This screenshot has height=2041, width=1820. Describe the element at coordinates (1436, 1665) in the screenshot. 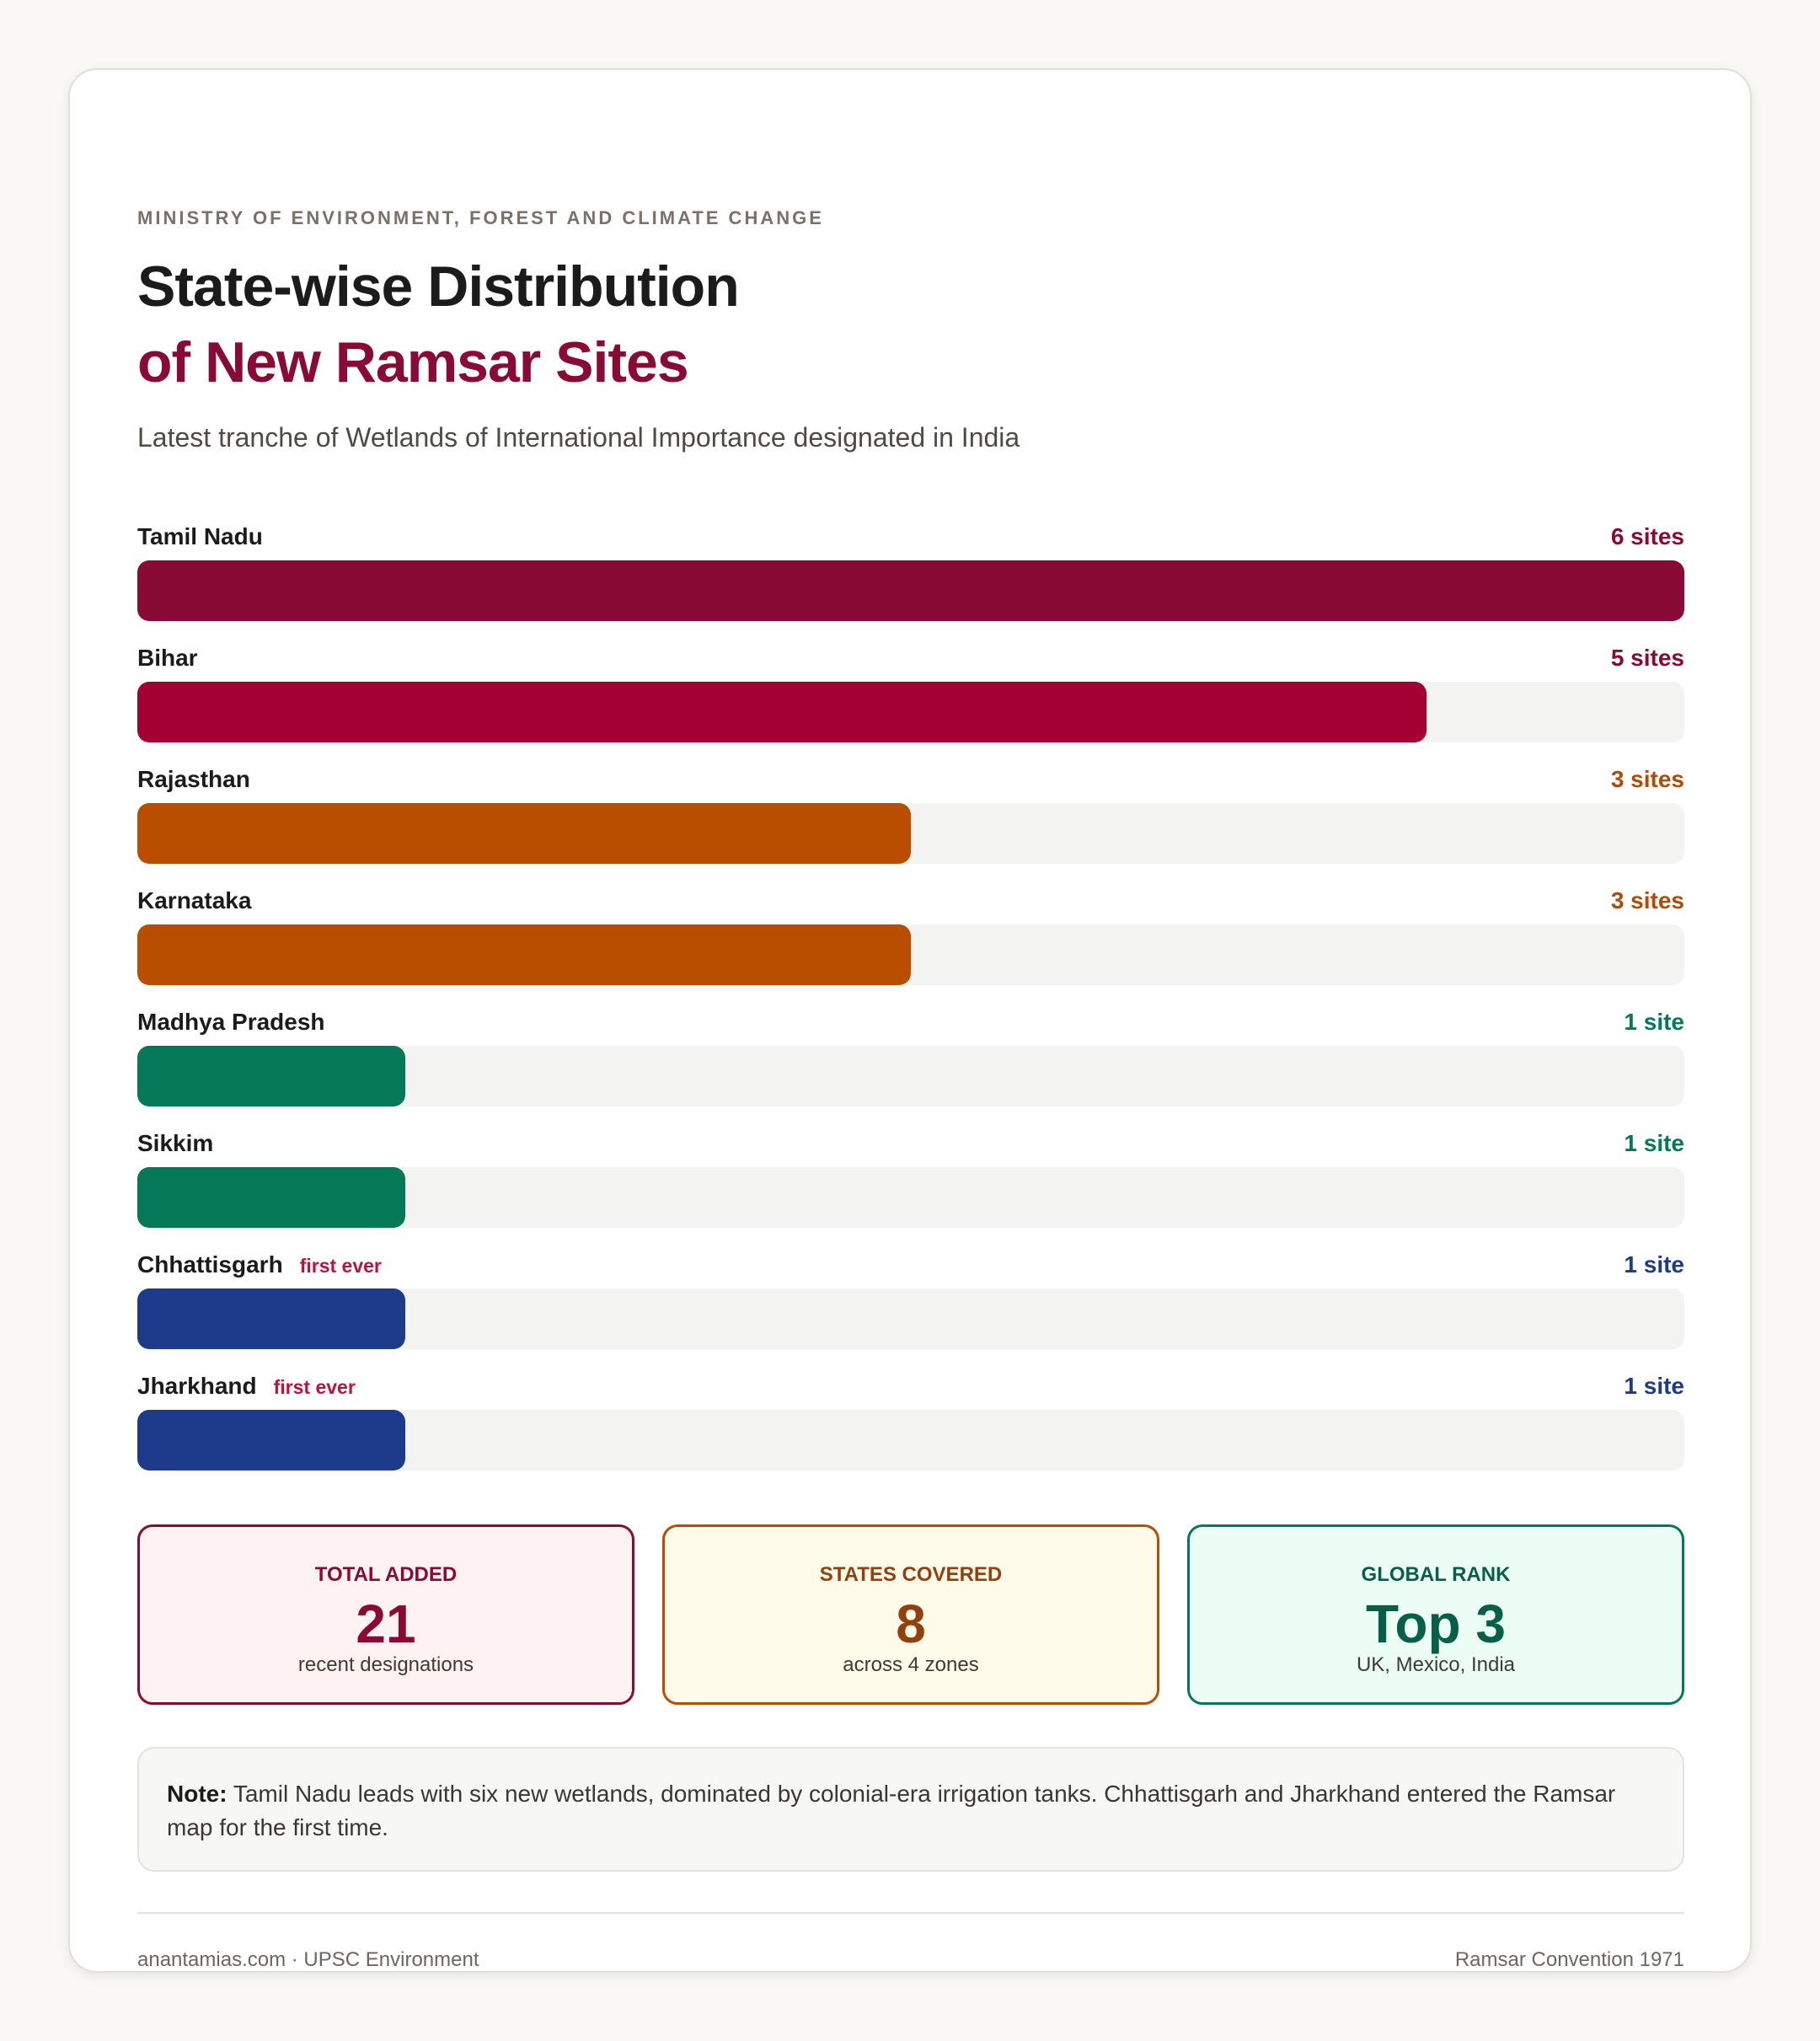

I see `stat-sub: UK, Mexico, India` at that location.